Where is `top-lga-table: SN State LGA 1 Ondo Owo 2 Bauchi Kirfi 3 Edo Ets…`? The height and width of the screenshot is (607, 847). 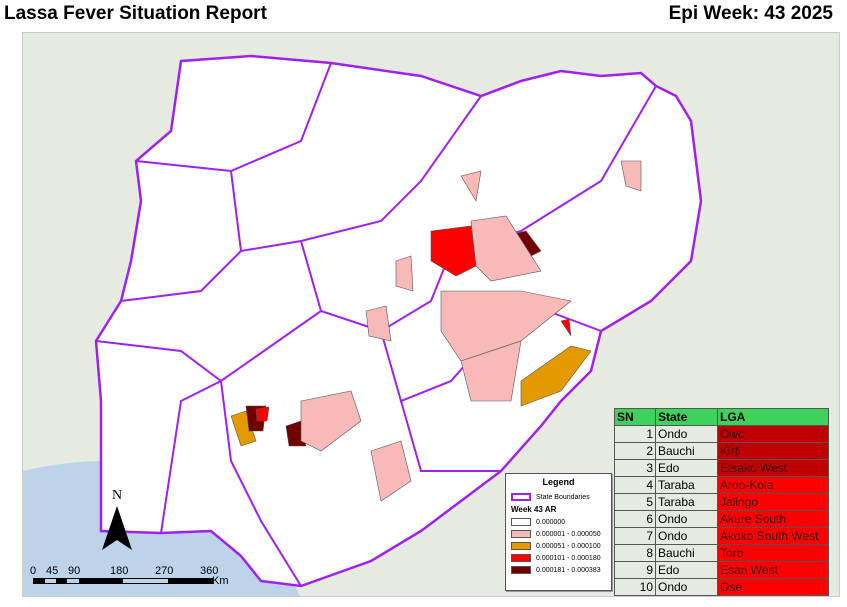 top-lga-table: SN State LGA 1 Ondo Owo 2 Bauchi Kirfi 3 Edo Ets… is located at coordinates (721, 502).